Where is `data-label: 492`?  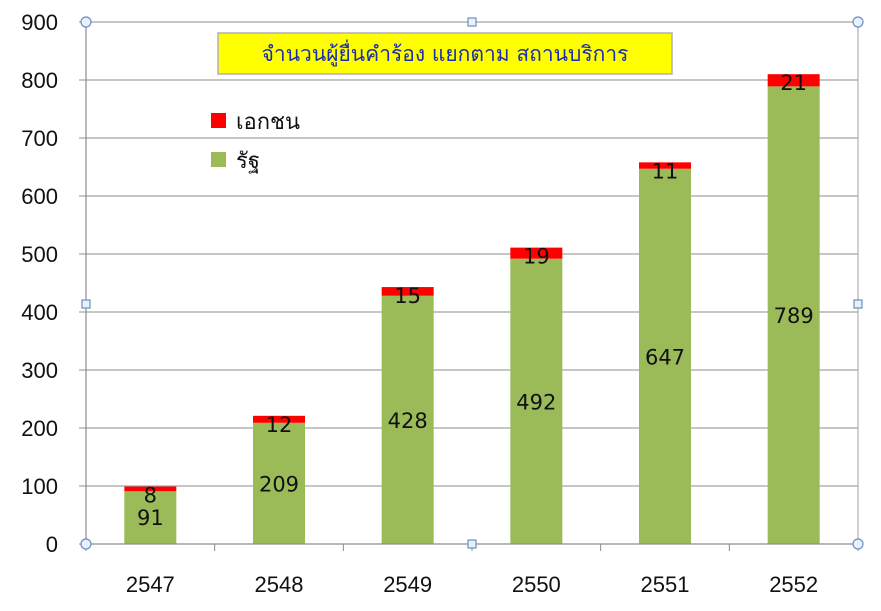 data-label: 492 is located at coordinates (536, 402).